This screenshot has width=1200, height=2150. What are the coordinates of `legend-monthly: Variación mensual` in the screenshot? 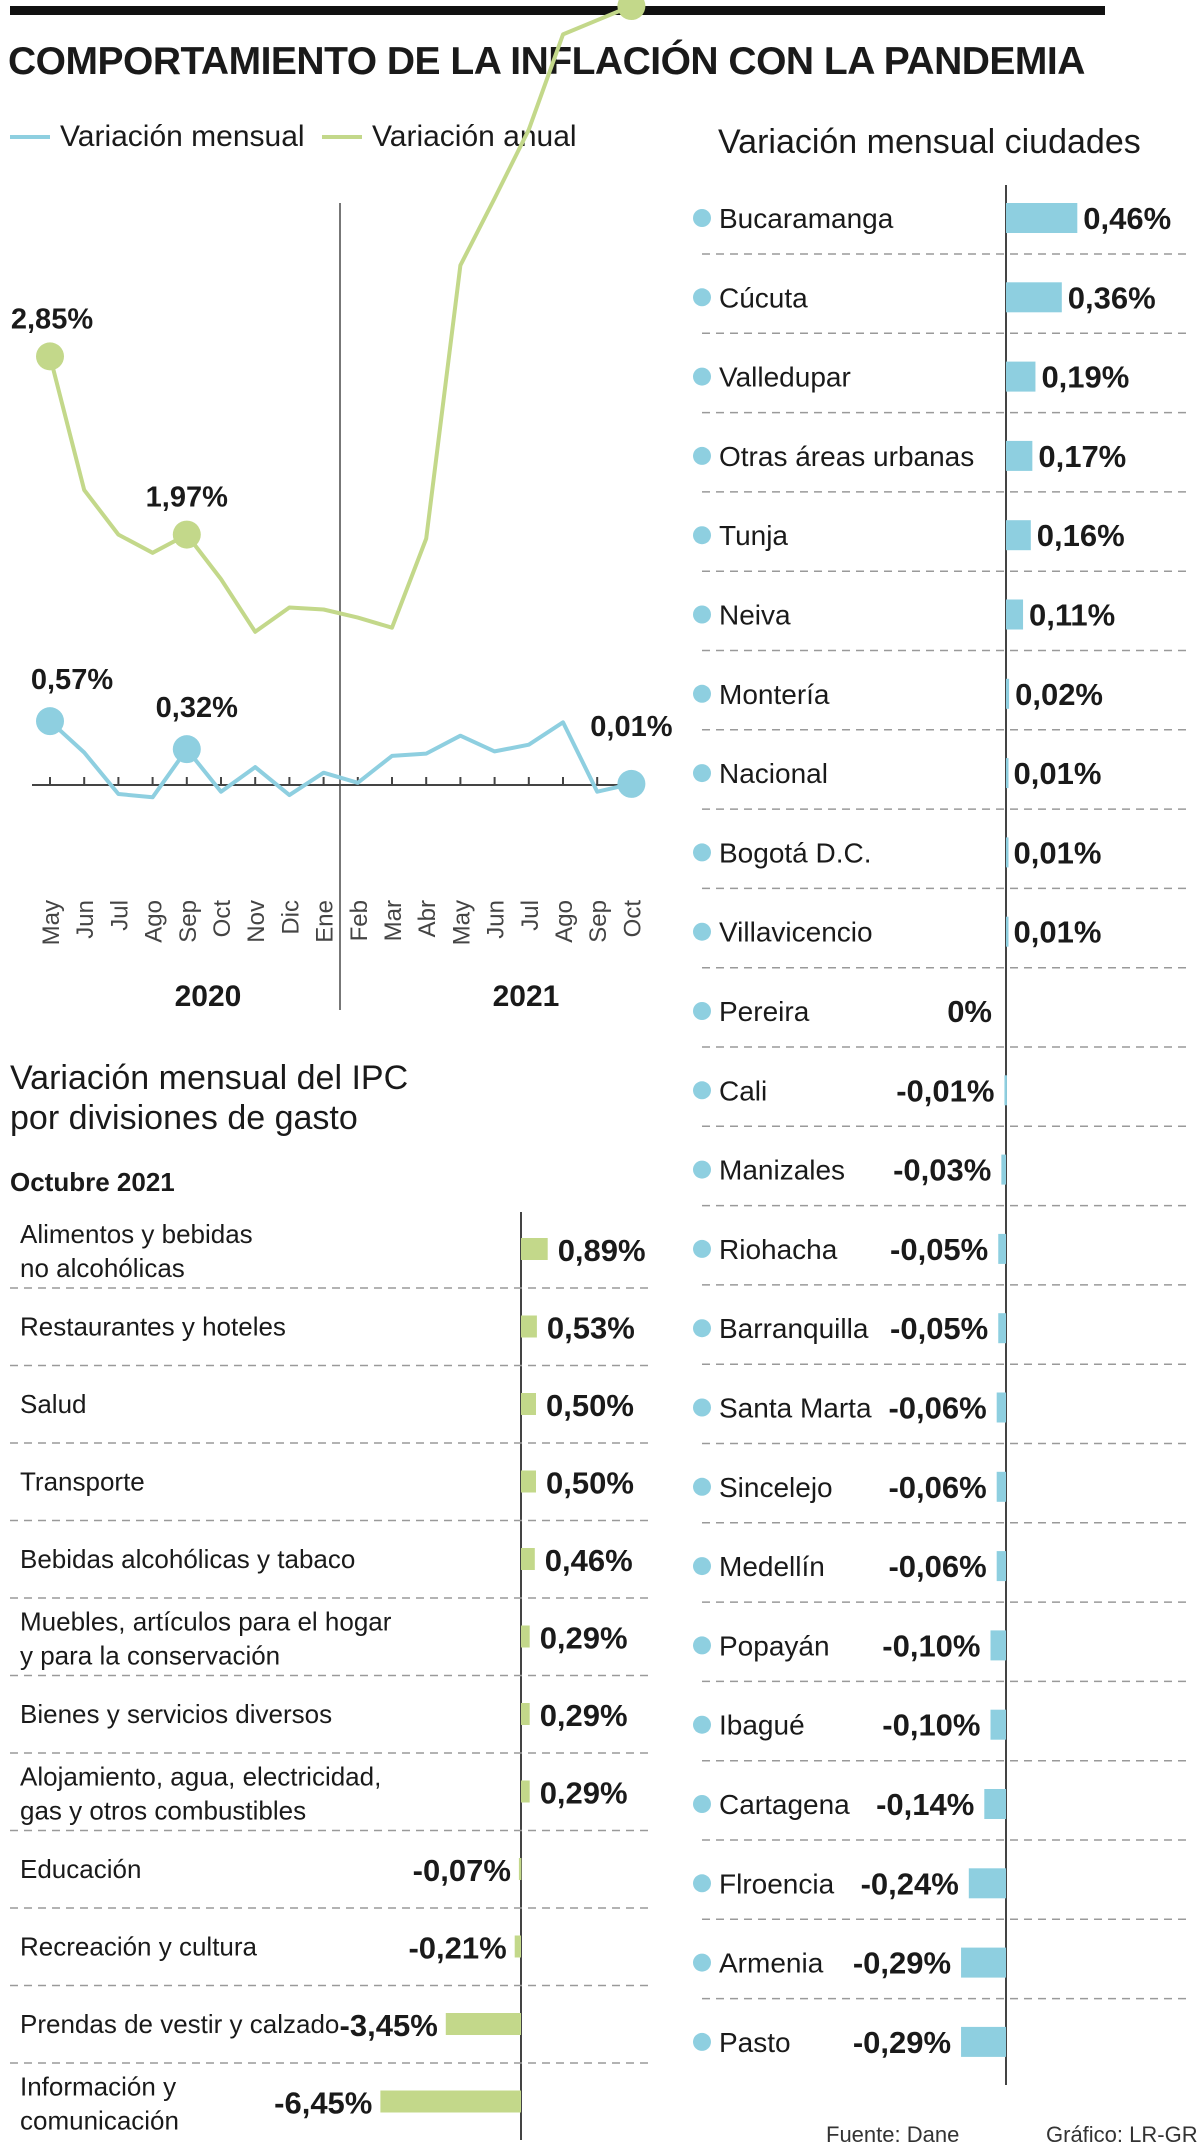 It's located at (157, 137).